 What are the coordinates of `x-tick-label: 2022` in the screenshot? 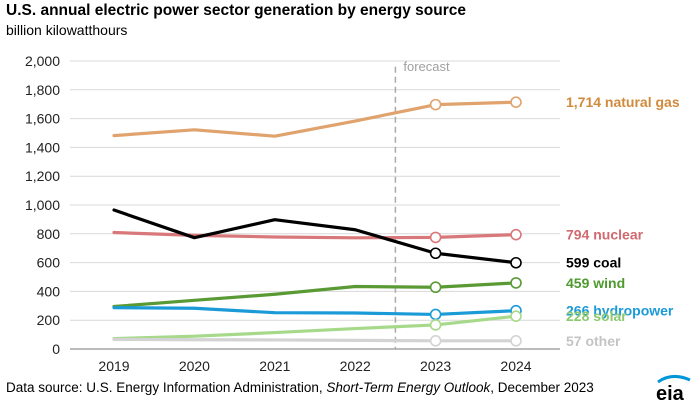 It's located at (355, 366).